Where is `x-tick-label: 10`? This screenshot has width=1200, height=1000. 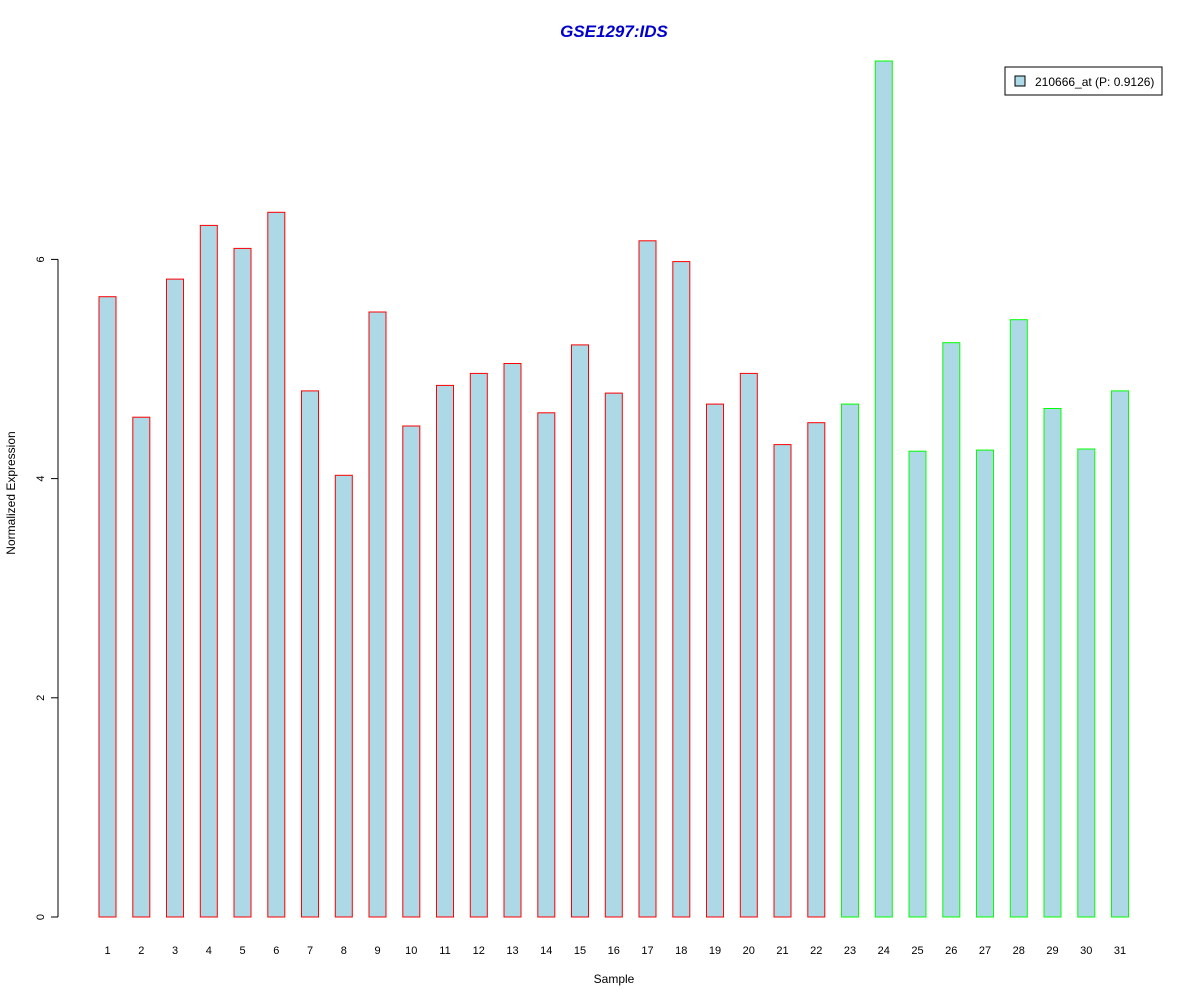
x-tick-label: 10 is located at coordinates (411, 951).